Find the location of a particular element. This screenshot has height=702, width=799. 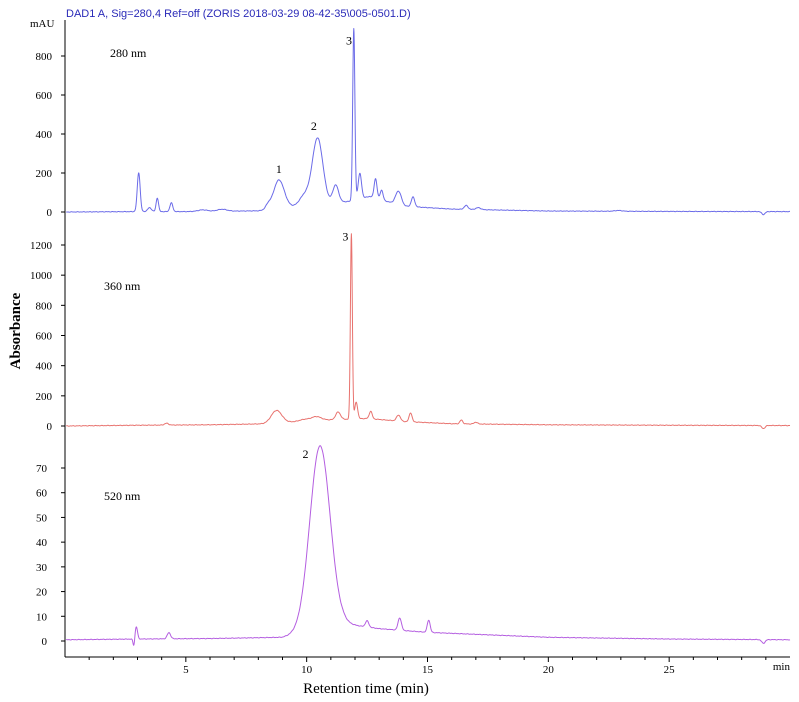

peak-label: 1 is located at coordinates (279, 169).